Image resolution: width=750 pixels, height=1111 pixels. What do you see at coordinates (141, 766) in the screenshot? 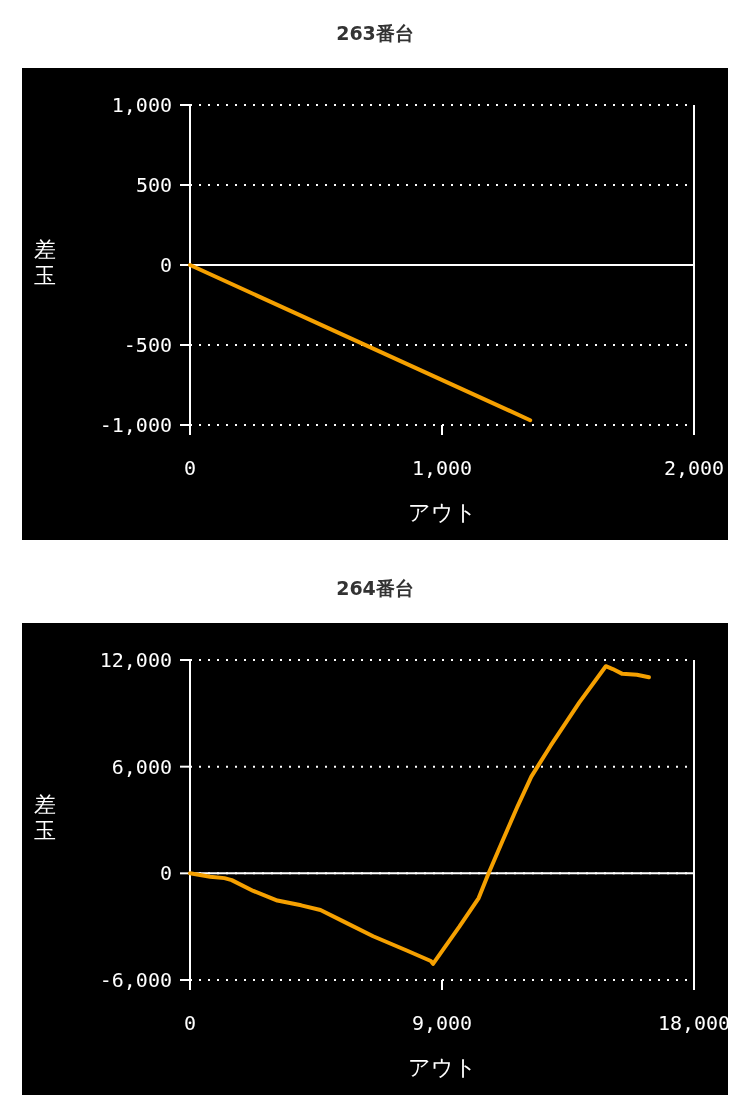
I see `y-tick-label: 6,000` at bounding box center [141, 766].